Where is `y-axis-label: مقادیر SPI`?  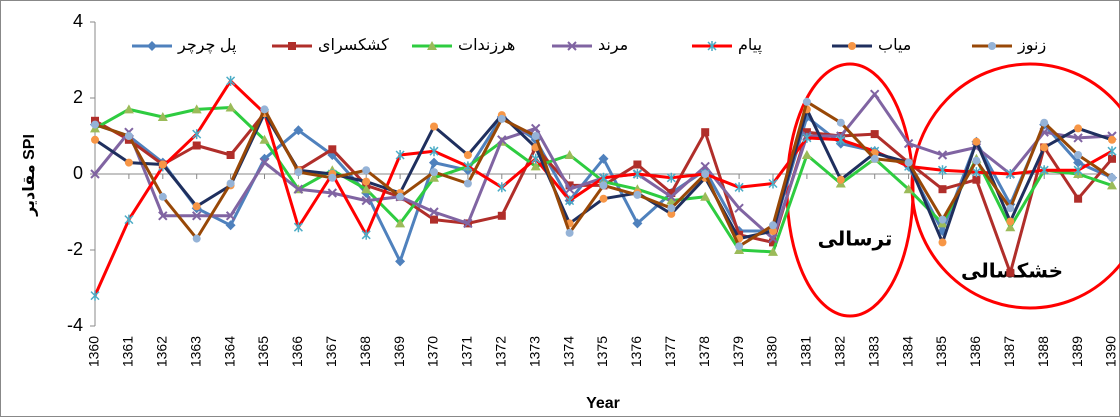 y-axis-label: مقادیر SPI is located at coordinates (29, 175).